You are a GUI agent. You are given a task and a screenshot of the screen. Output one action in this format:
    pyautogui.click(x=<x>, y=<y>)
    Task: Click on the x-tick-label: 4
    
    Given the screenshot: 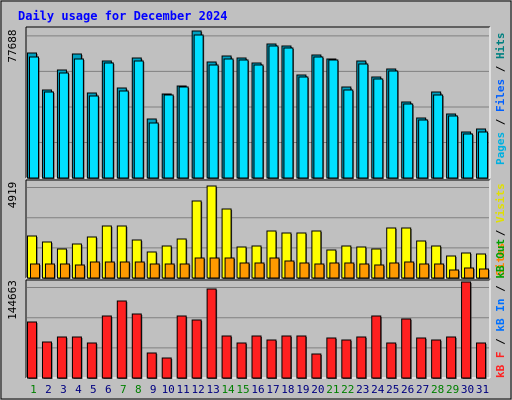 What is the action you would take?
    pyautogui.click(x=78, y=389)
    